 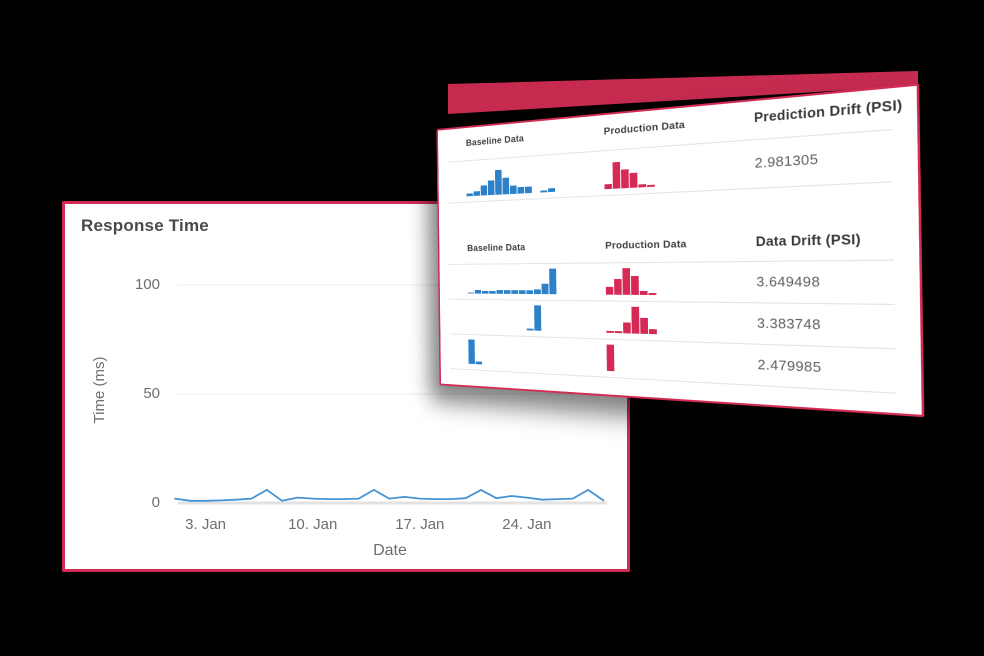 I want to click on response-time-line, so click(x=389, y=495).